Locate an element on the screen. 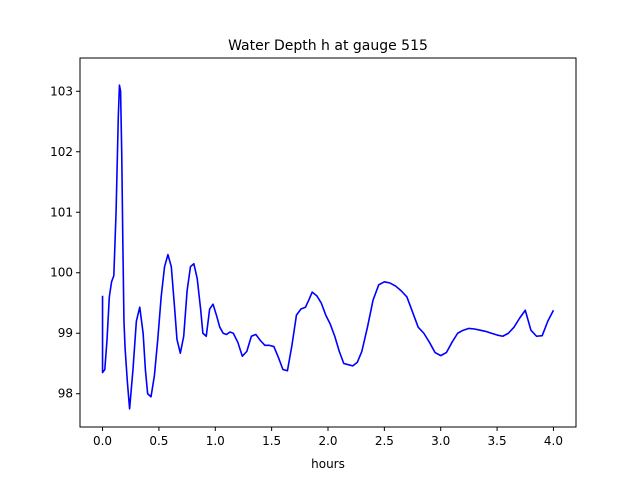 This screenshot has width=640, height=480. y-tick-label: 100 is located at coordinates (61, 273).